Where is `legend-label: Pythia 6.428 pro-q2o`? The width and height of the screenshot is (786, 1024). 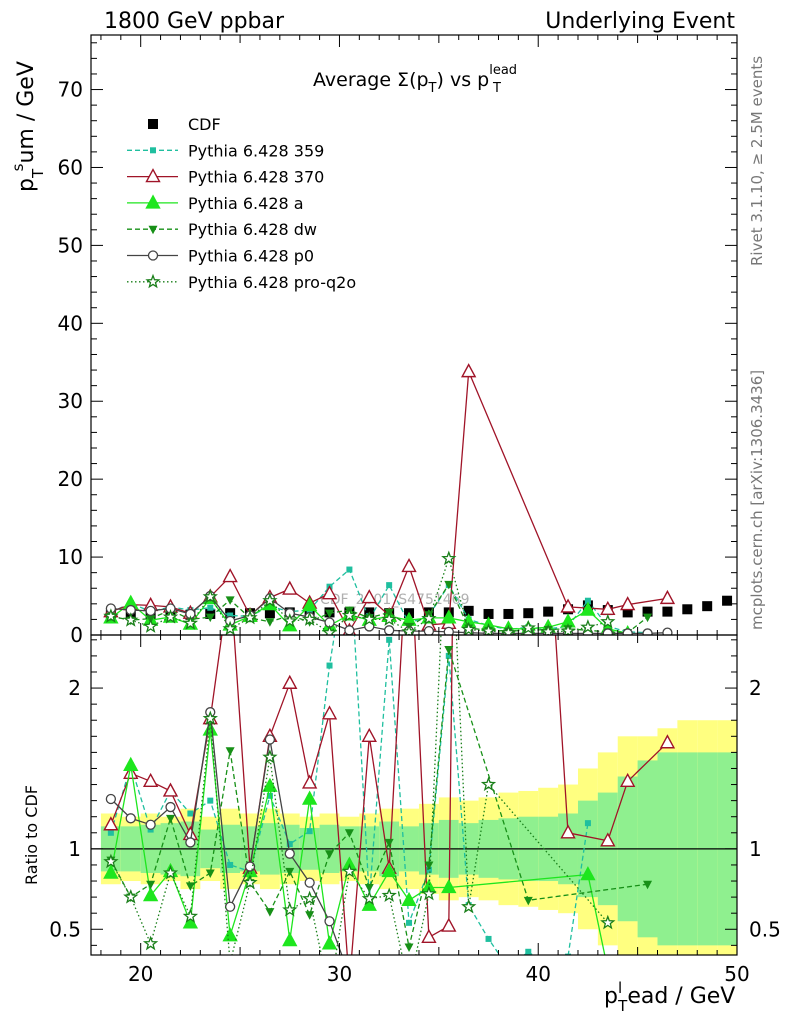
legend-label: Pythia 6.428 pro-q2o is located at coordinates (272, 282).